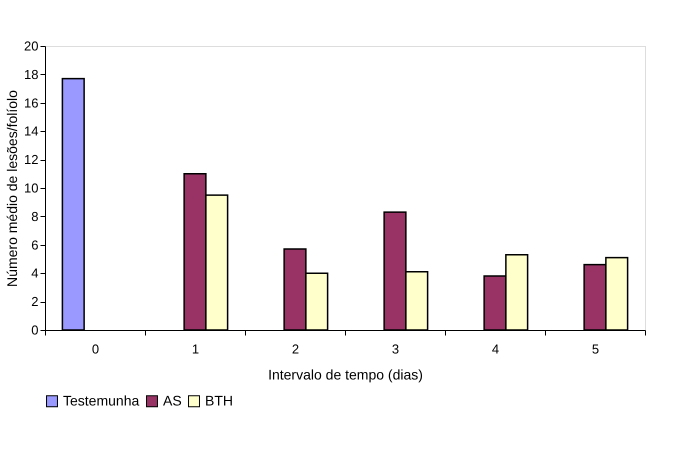 The image size is (684, 457). Describe the element at coordinates (31, 188) in the screenshot. I see `y-tick-label: 10` at that location.